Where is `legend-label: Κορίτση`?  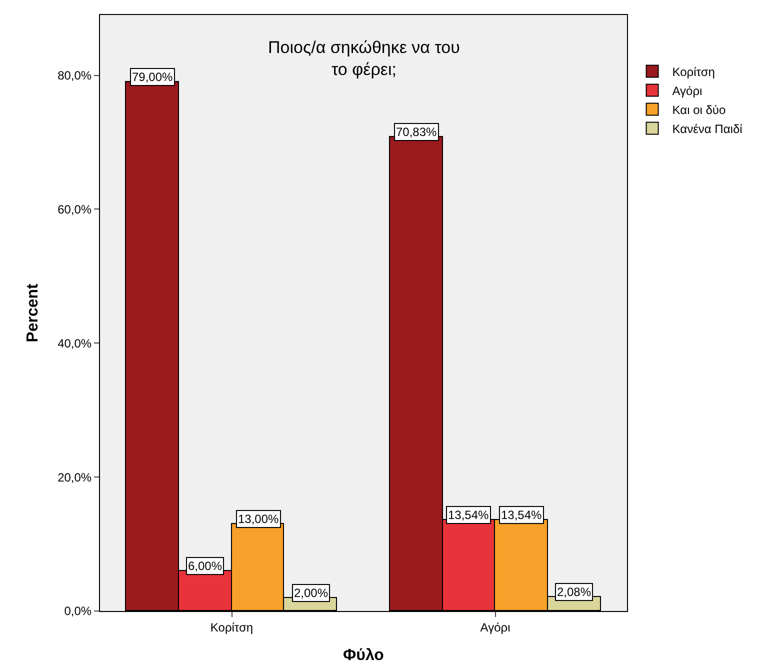 legend-label: Κορίτση is located at coordinates (693, 71).